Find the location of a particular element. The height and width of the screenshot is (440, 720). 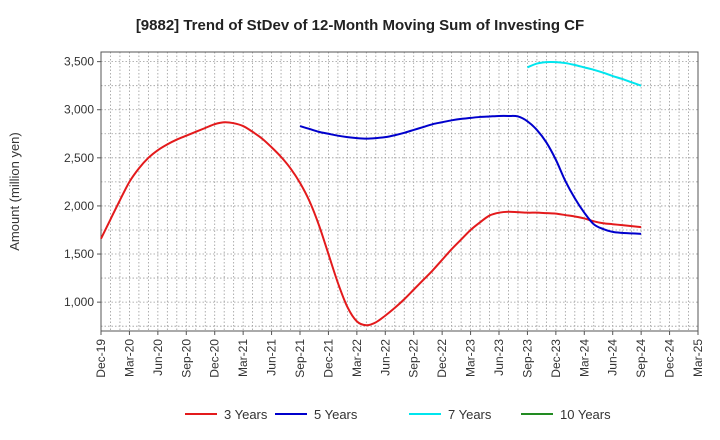

x-tick-label: Mar-20 is located at coordinates (129, 358).